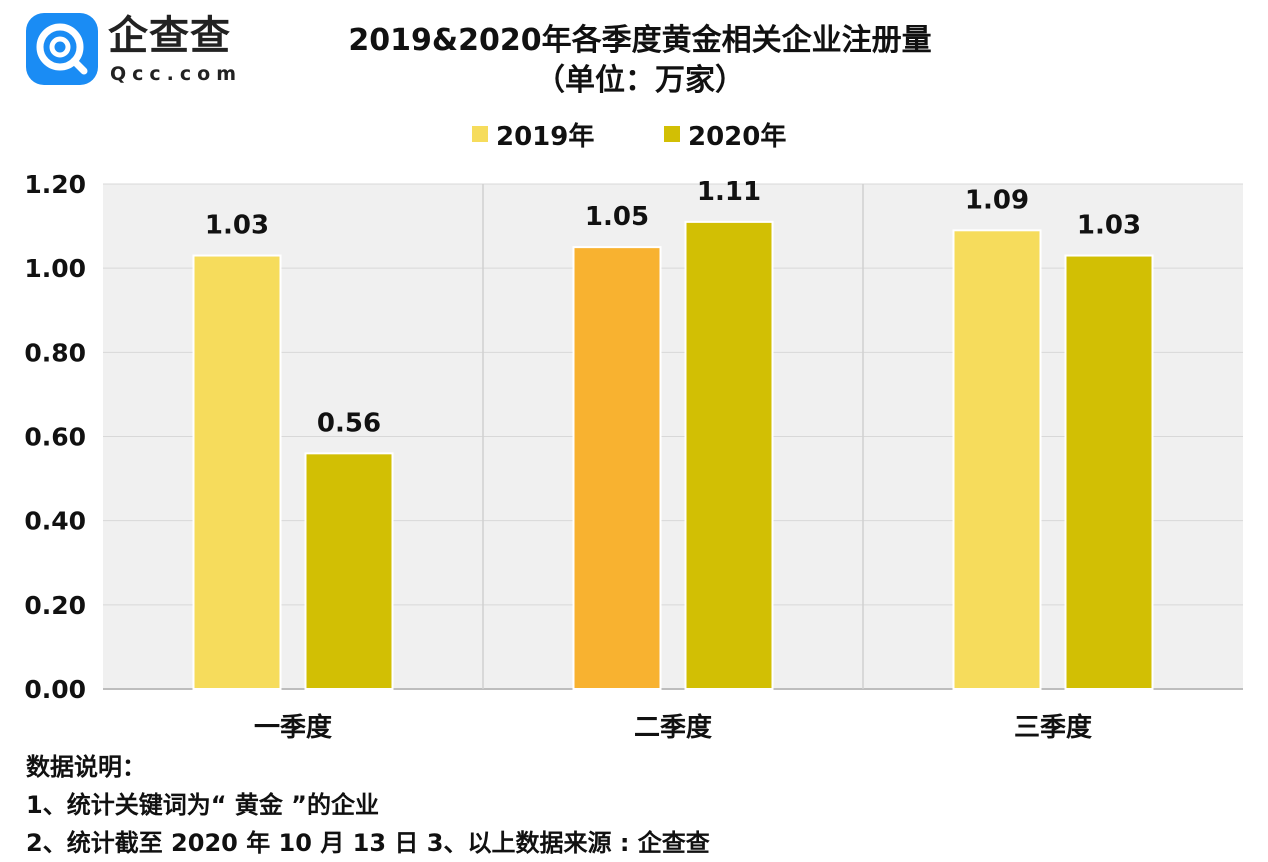  What do you see at coordinates (55, 521) in the screenshot?
I see `y-tick-label: 0.40` at bounding box center [55, 521].